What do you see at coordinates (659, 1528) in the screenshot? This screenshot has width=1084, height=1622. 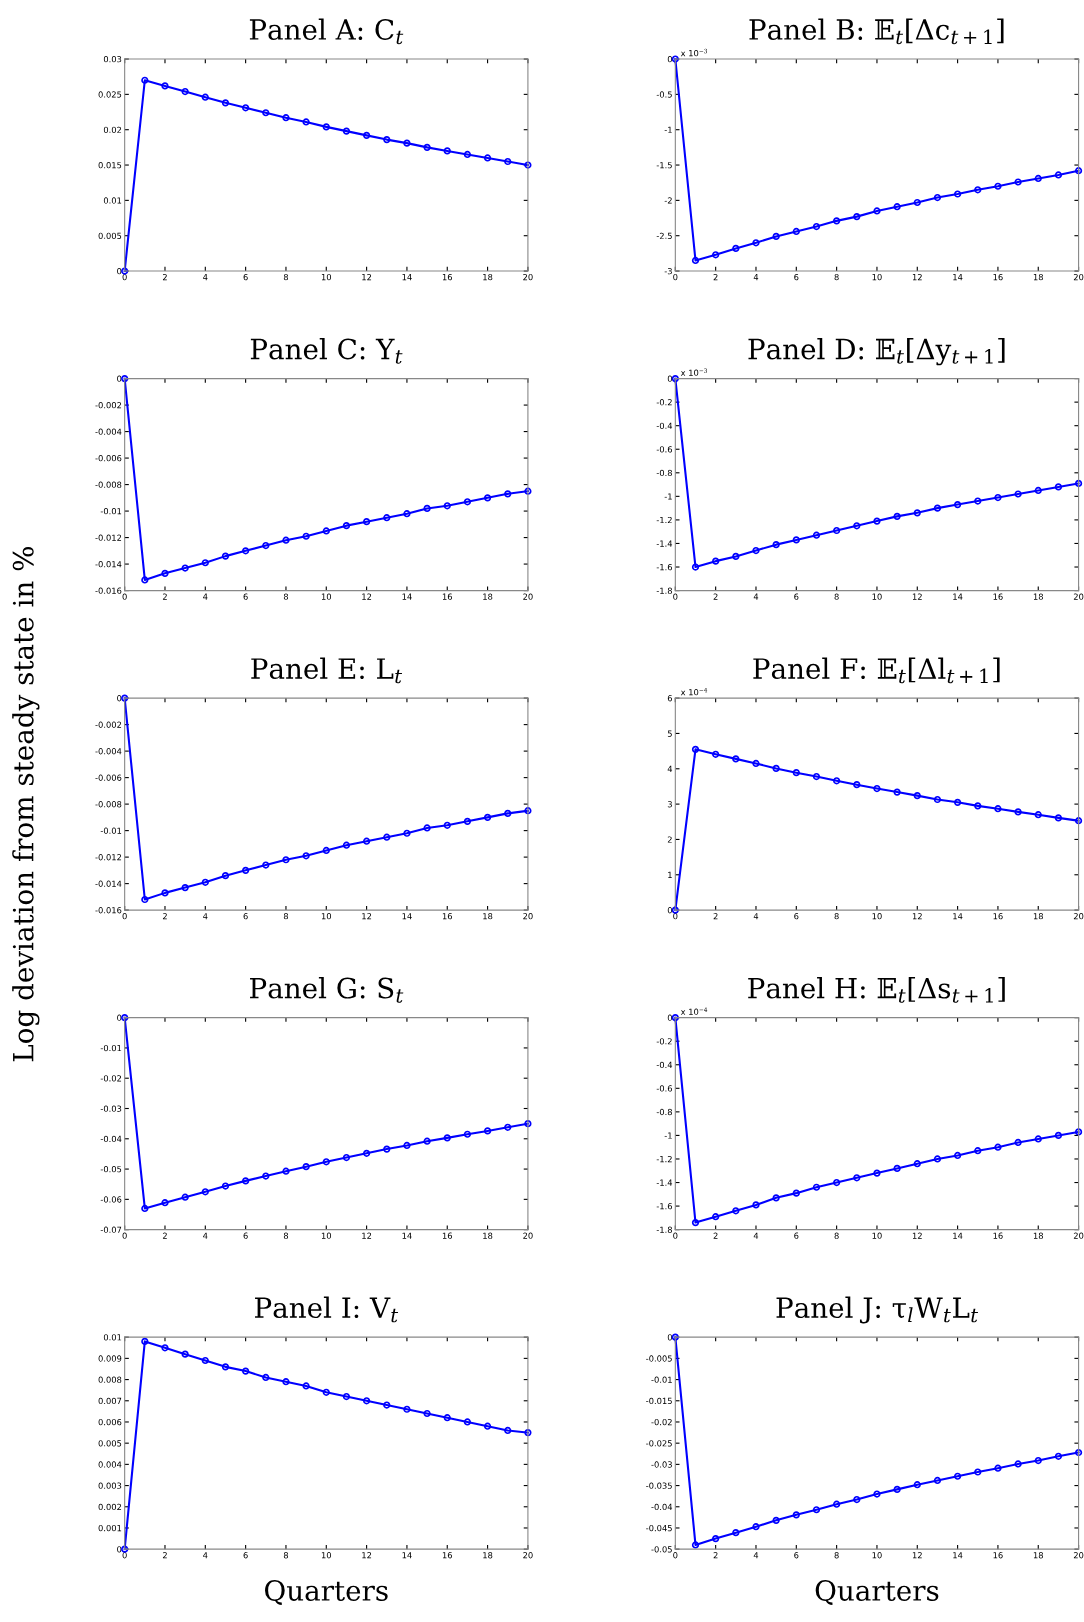 I see `y-tick-label: -0.045` at bounding box center [659, 1528].